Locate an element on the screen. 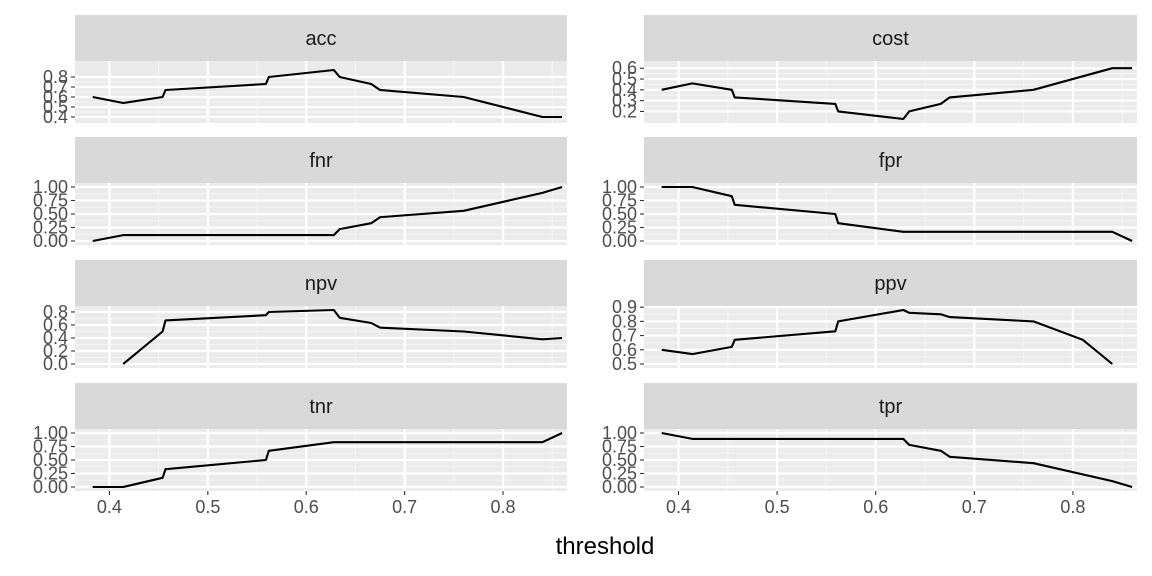 The height and width of the screenshot is (576, 1152). facet-panel-fnr: fnr 0.000.250.500.751.00 is located at coordinates (300, 194).